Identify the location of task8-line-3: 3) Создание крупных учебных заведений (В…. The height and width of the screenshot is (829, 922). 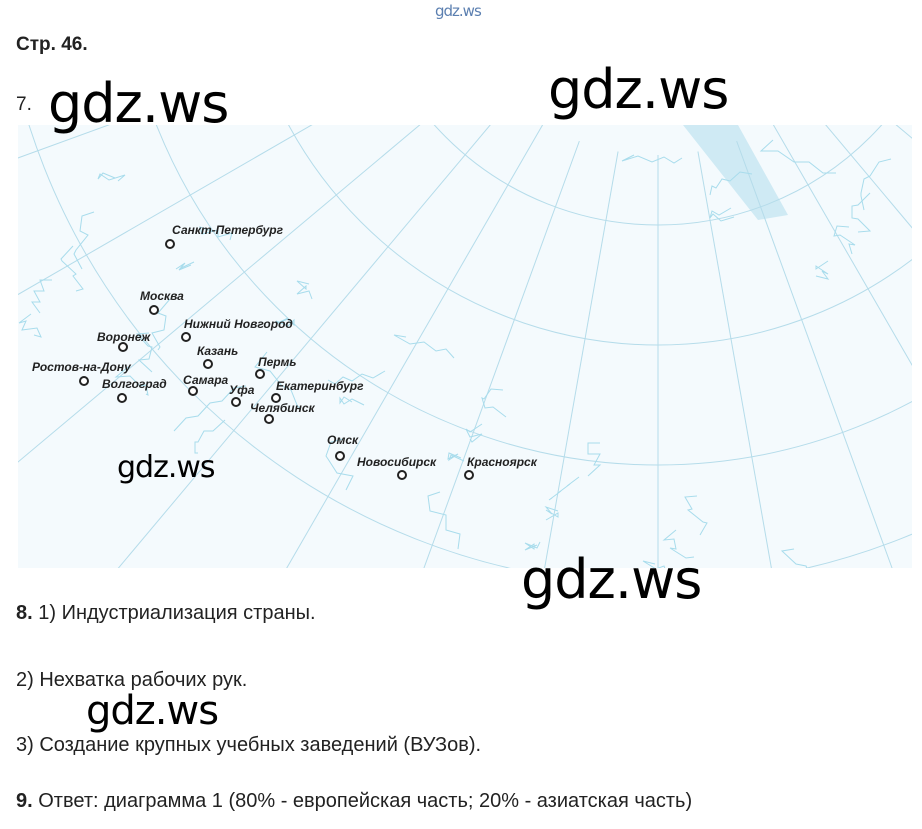
(249, 745).